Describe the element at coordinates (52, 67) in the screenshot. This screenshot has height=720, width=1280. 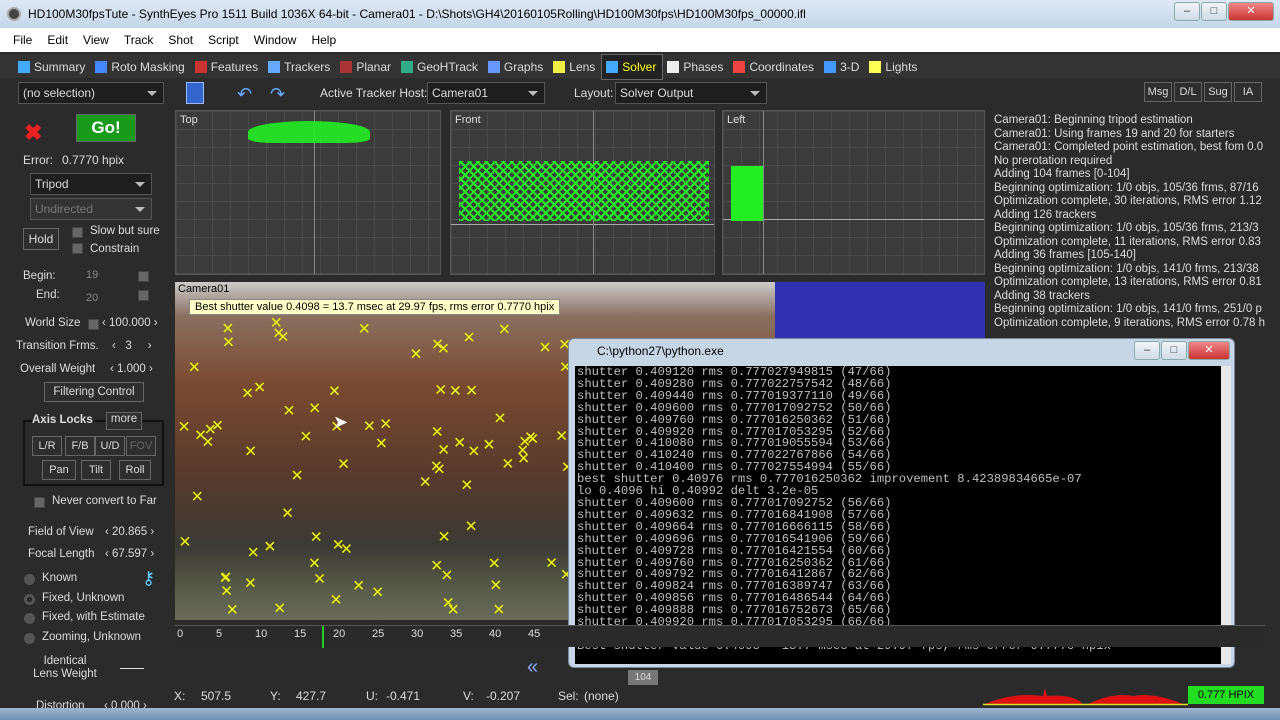
I see `tab-summary: Summary` at that location.